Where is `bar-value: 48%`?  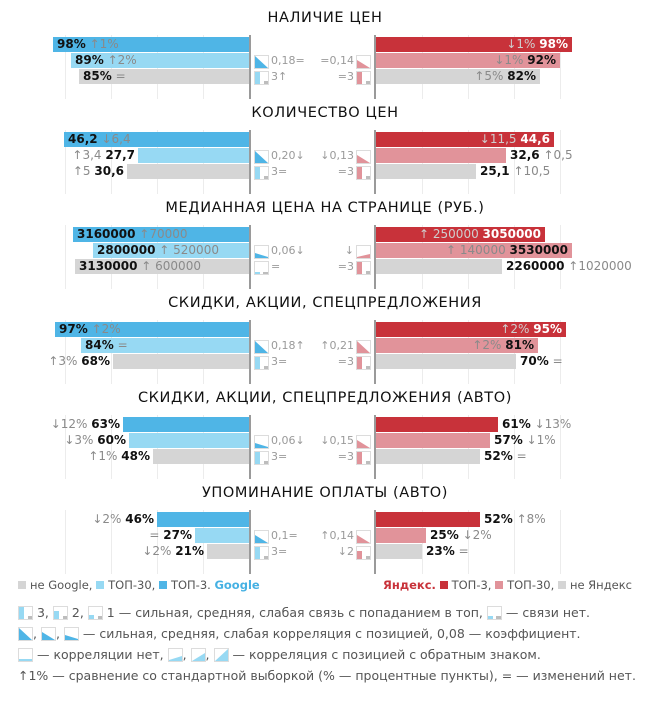
bar-value: 48% is located at coordinates (135, 456).